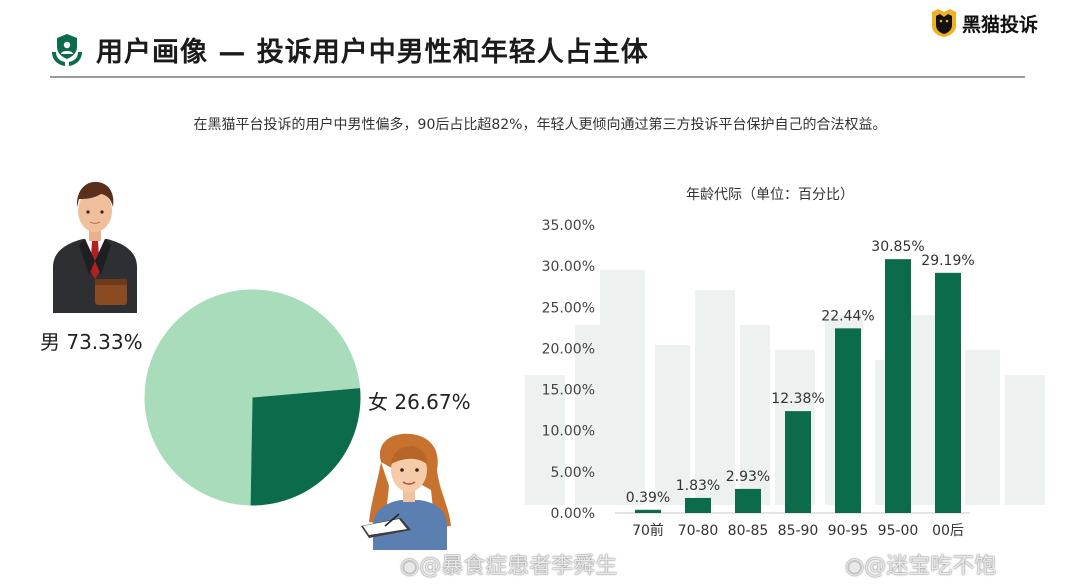 This screenshot has width=1080, height=588. Describe the element at coordinates (848, 531) in the screenshot. I see `x-tick-label: 90-95` at that location.